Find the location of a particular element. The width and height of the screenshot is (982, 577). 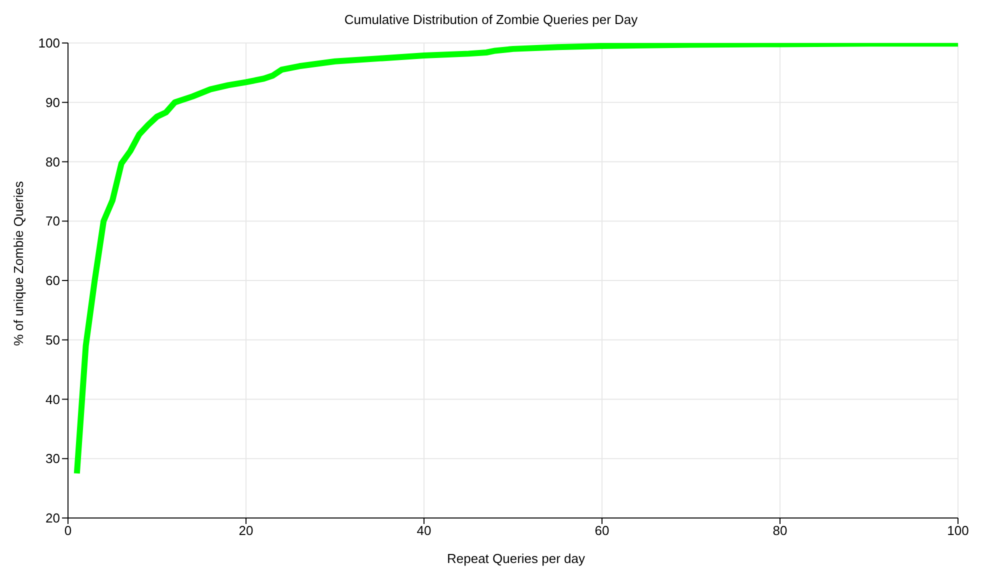

x-axis-title: Repeat Queries per day is located at coordinates (516, 558).